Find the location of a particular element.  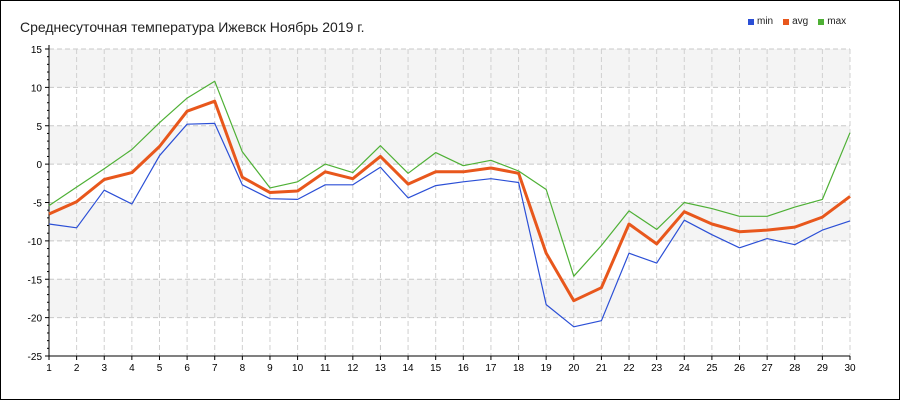

x-tick-label: 2 is located at coordinates (77, 368).